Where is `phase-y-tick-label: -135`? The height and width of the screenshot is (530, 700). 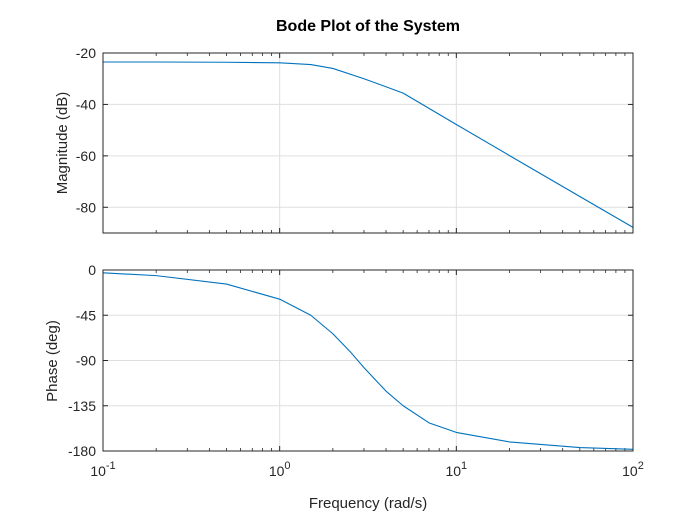
phase-y-tick-label: -135 is located at coordinates (82, 406).